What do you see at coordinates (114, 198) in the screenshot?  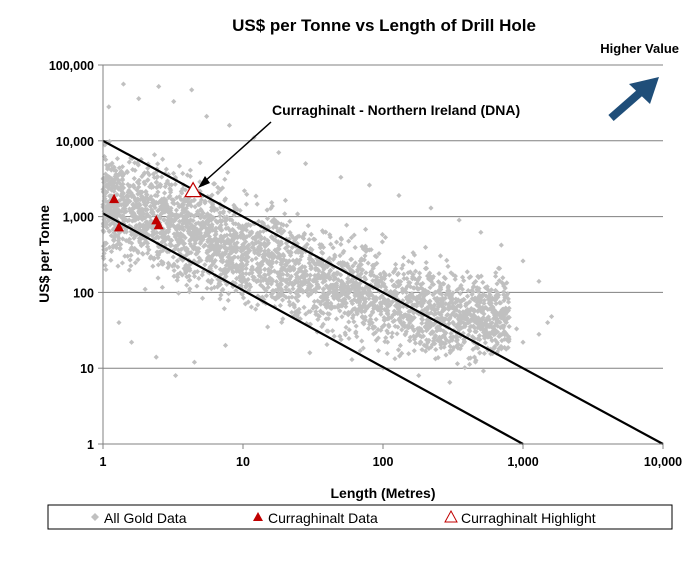 I see `curraghinalt-point` at bounding box center [114, 198].